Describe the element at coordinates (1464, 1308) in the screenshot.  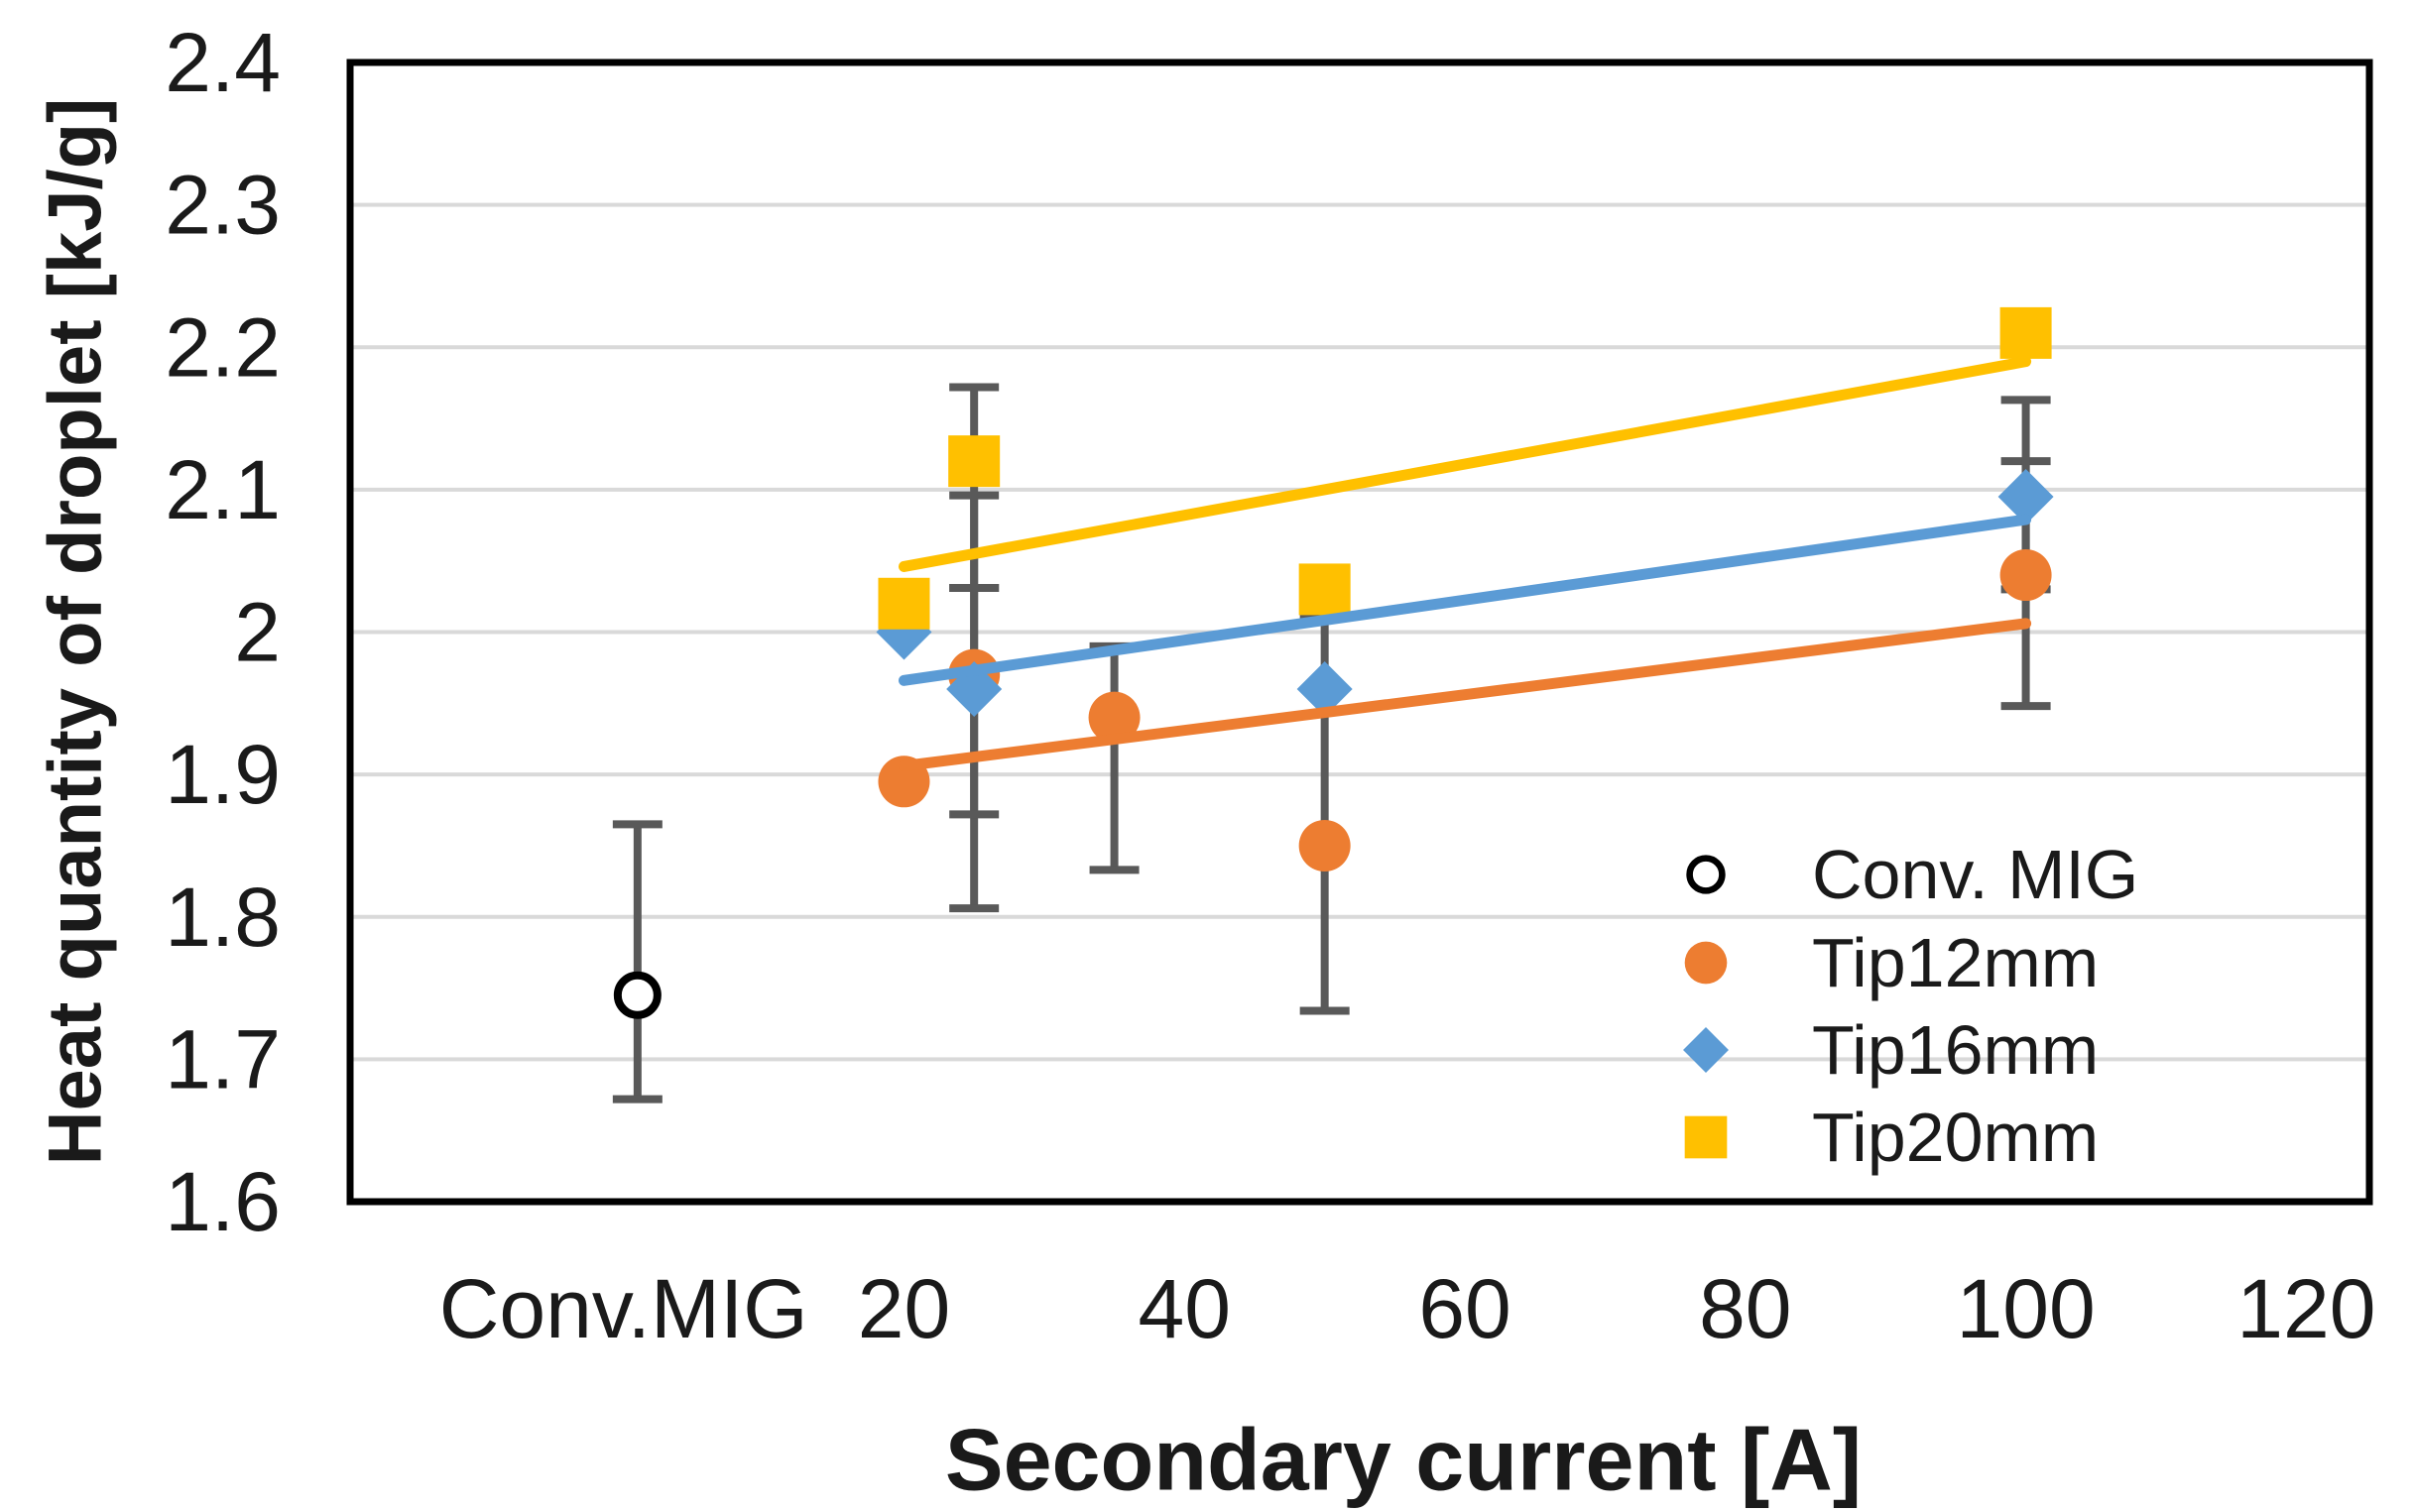
I see `x-axis-tick-label: 60` at that location.